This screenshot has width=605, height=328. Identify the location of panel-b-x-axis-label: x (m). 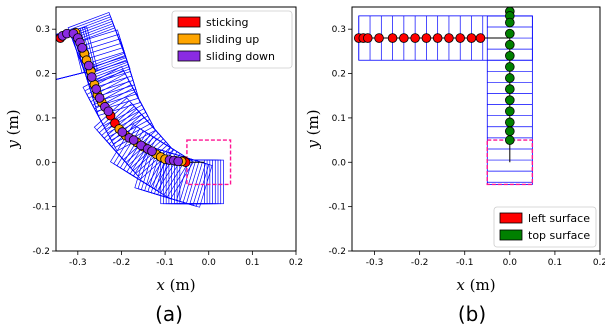
(475, 285).